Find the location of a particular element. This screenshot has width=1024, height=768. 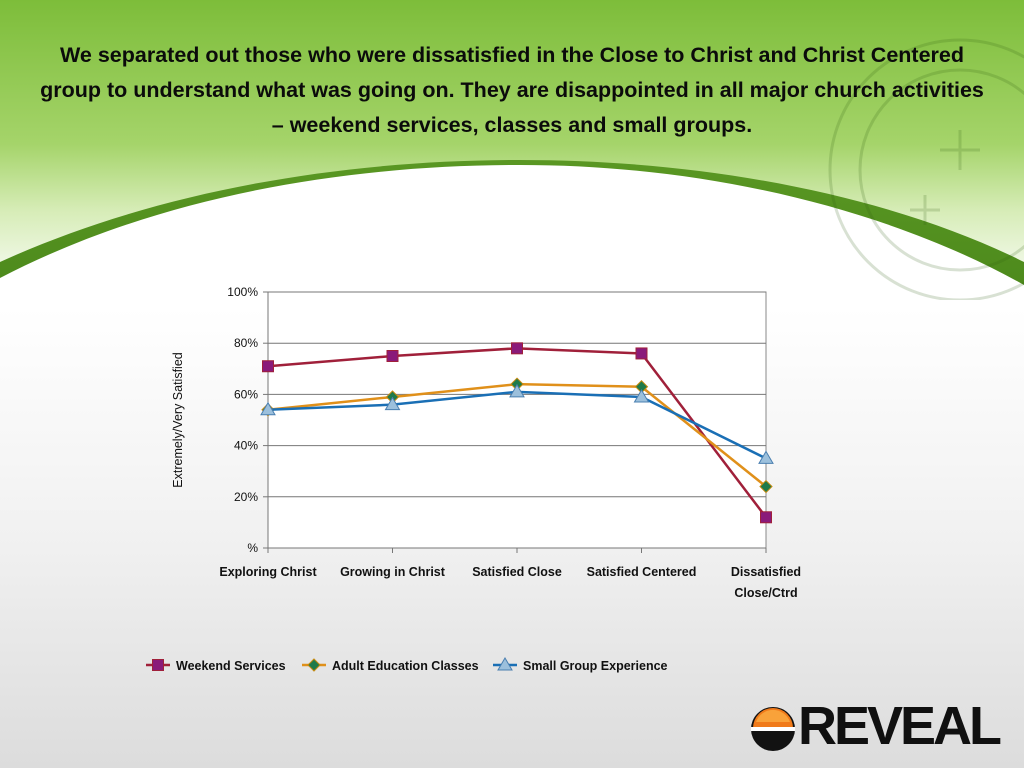

x-tick-label: Close/Ctrd is located at coordinates (765, 593).